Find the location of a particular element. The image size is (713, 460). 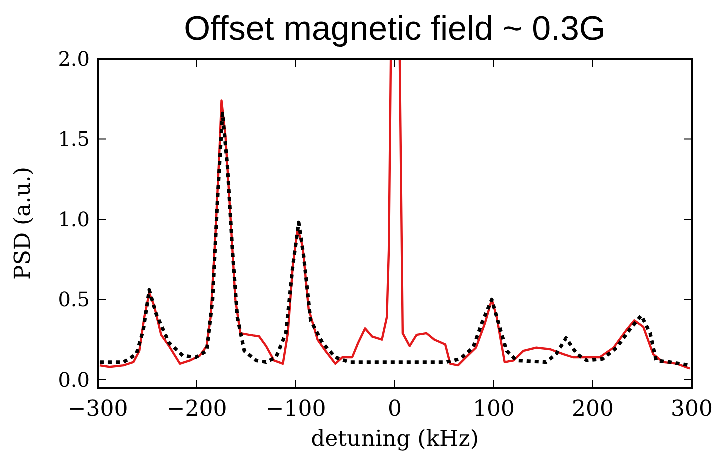

x-tick-label: 0 is located at coordinates (395, 409).